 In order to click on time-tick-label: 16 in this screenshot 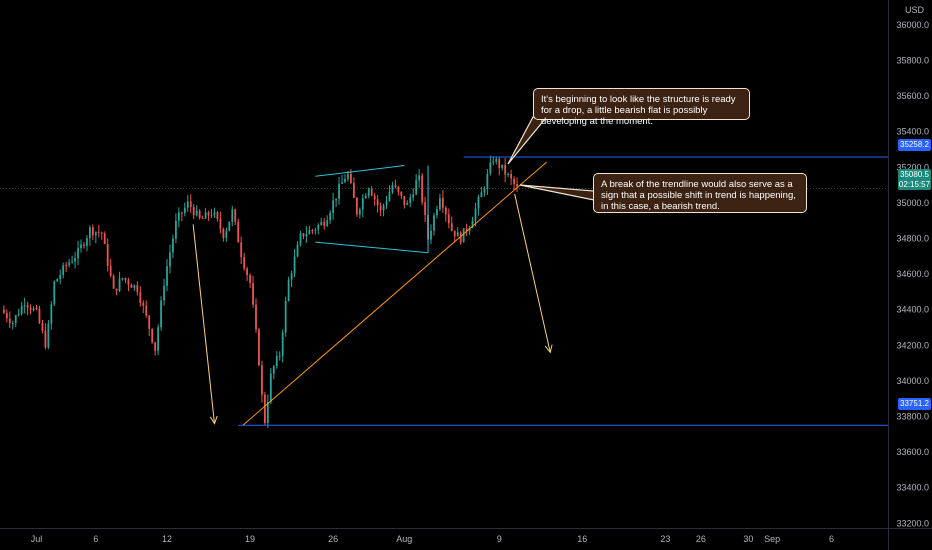, I will do `click(582, 539)`.